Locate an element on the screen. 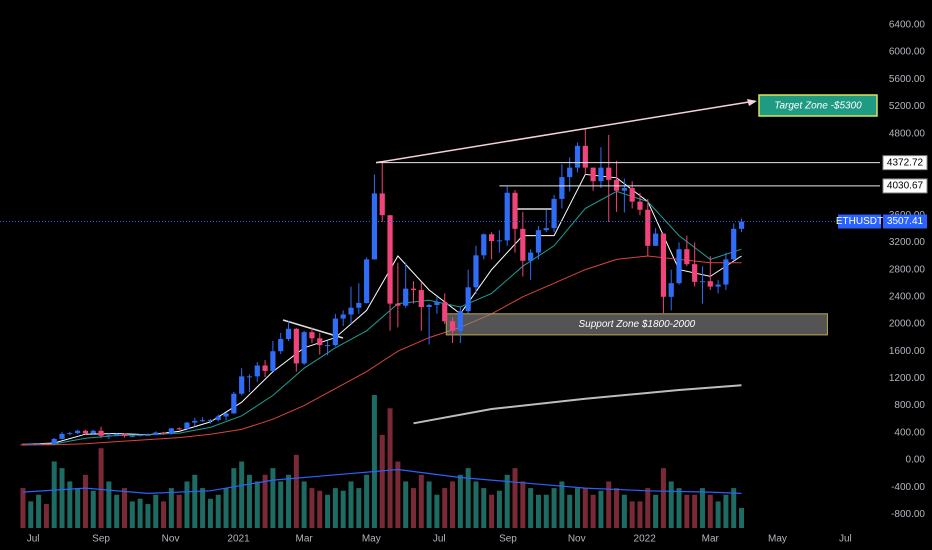  level-tag is located at coordinates (905, 186).